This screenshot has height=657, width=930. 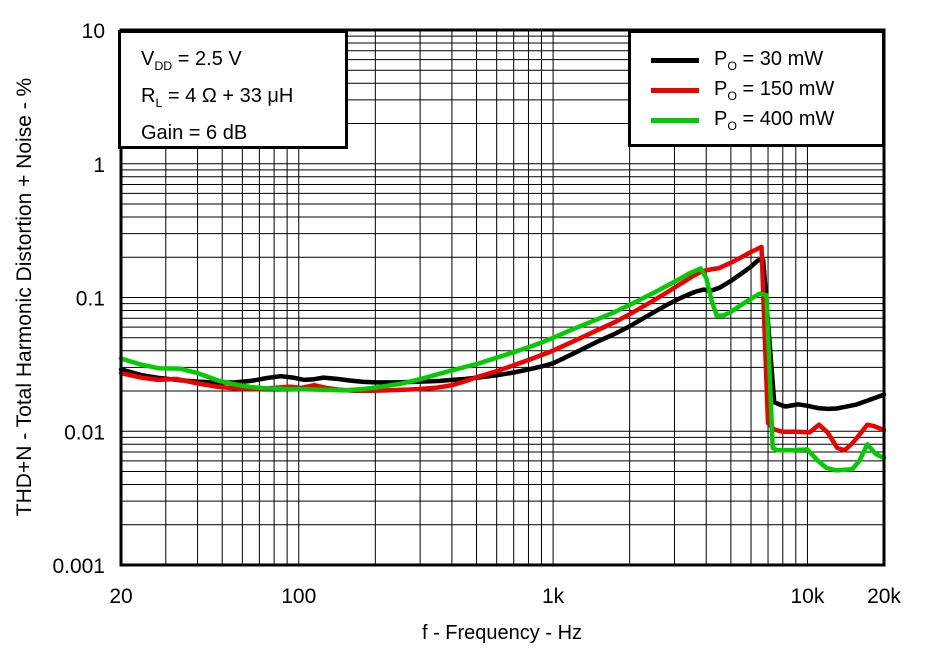 I want to click on y-tick-label: 1, so click(x=99, y=165).